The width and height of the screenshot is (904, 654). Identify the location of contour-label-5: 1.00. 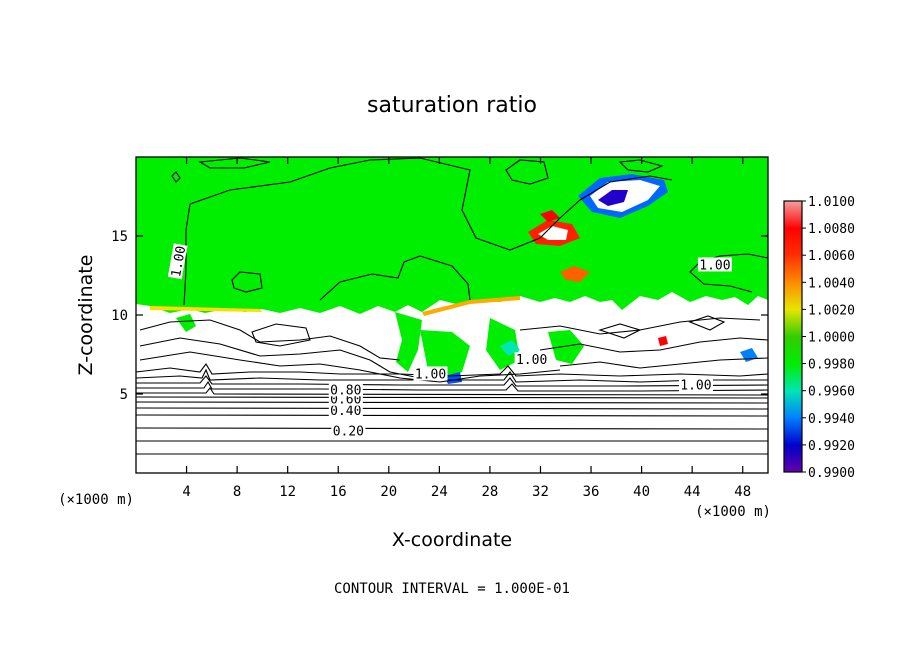
(714, 265).